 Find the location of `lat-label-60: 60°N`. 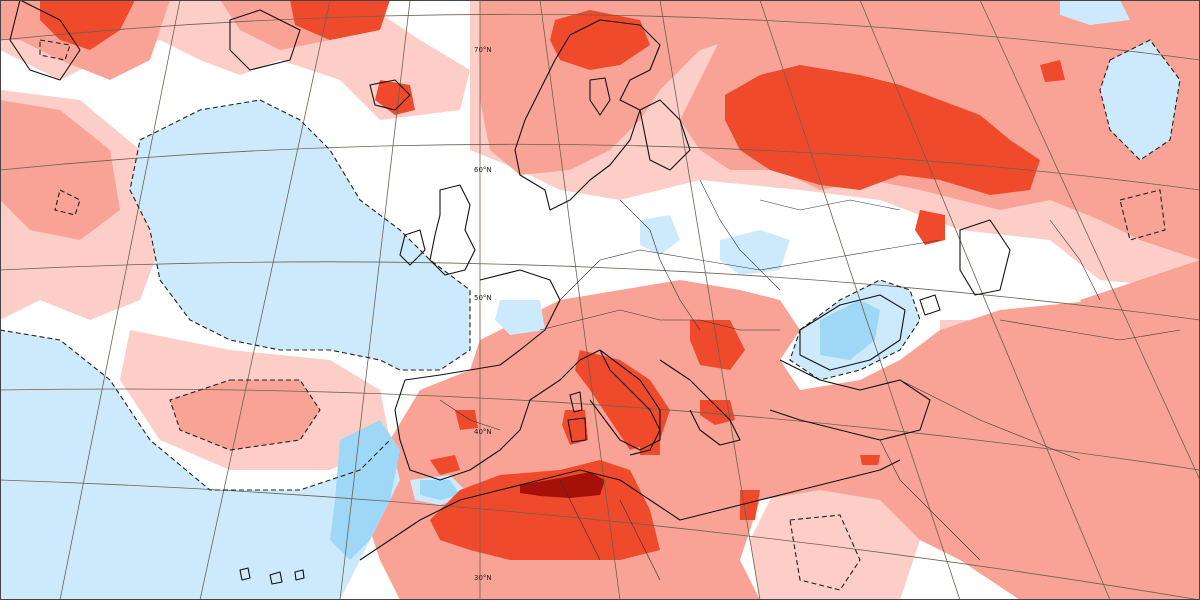

lat-label-60: 60°N is located at coordinates (483, 170).